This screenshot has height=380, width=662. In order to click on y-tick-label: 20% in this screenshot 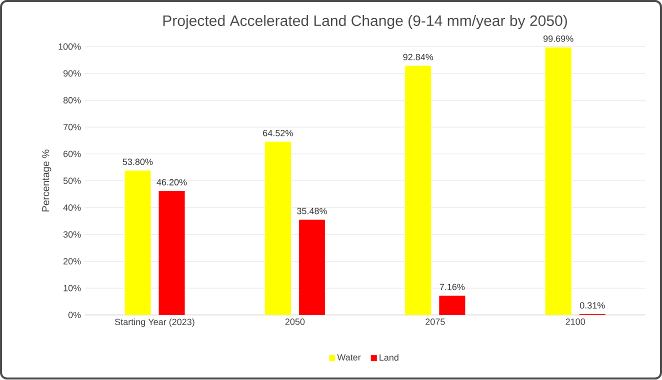, I will do `click(72, 261)`.